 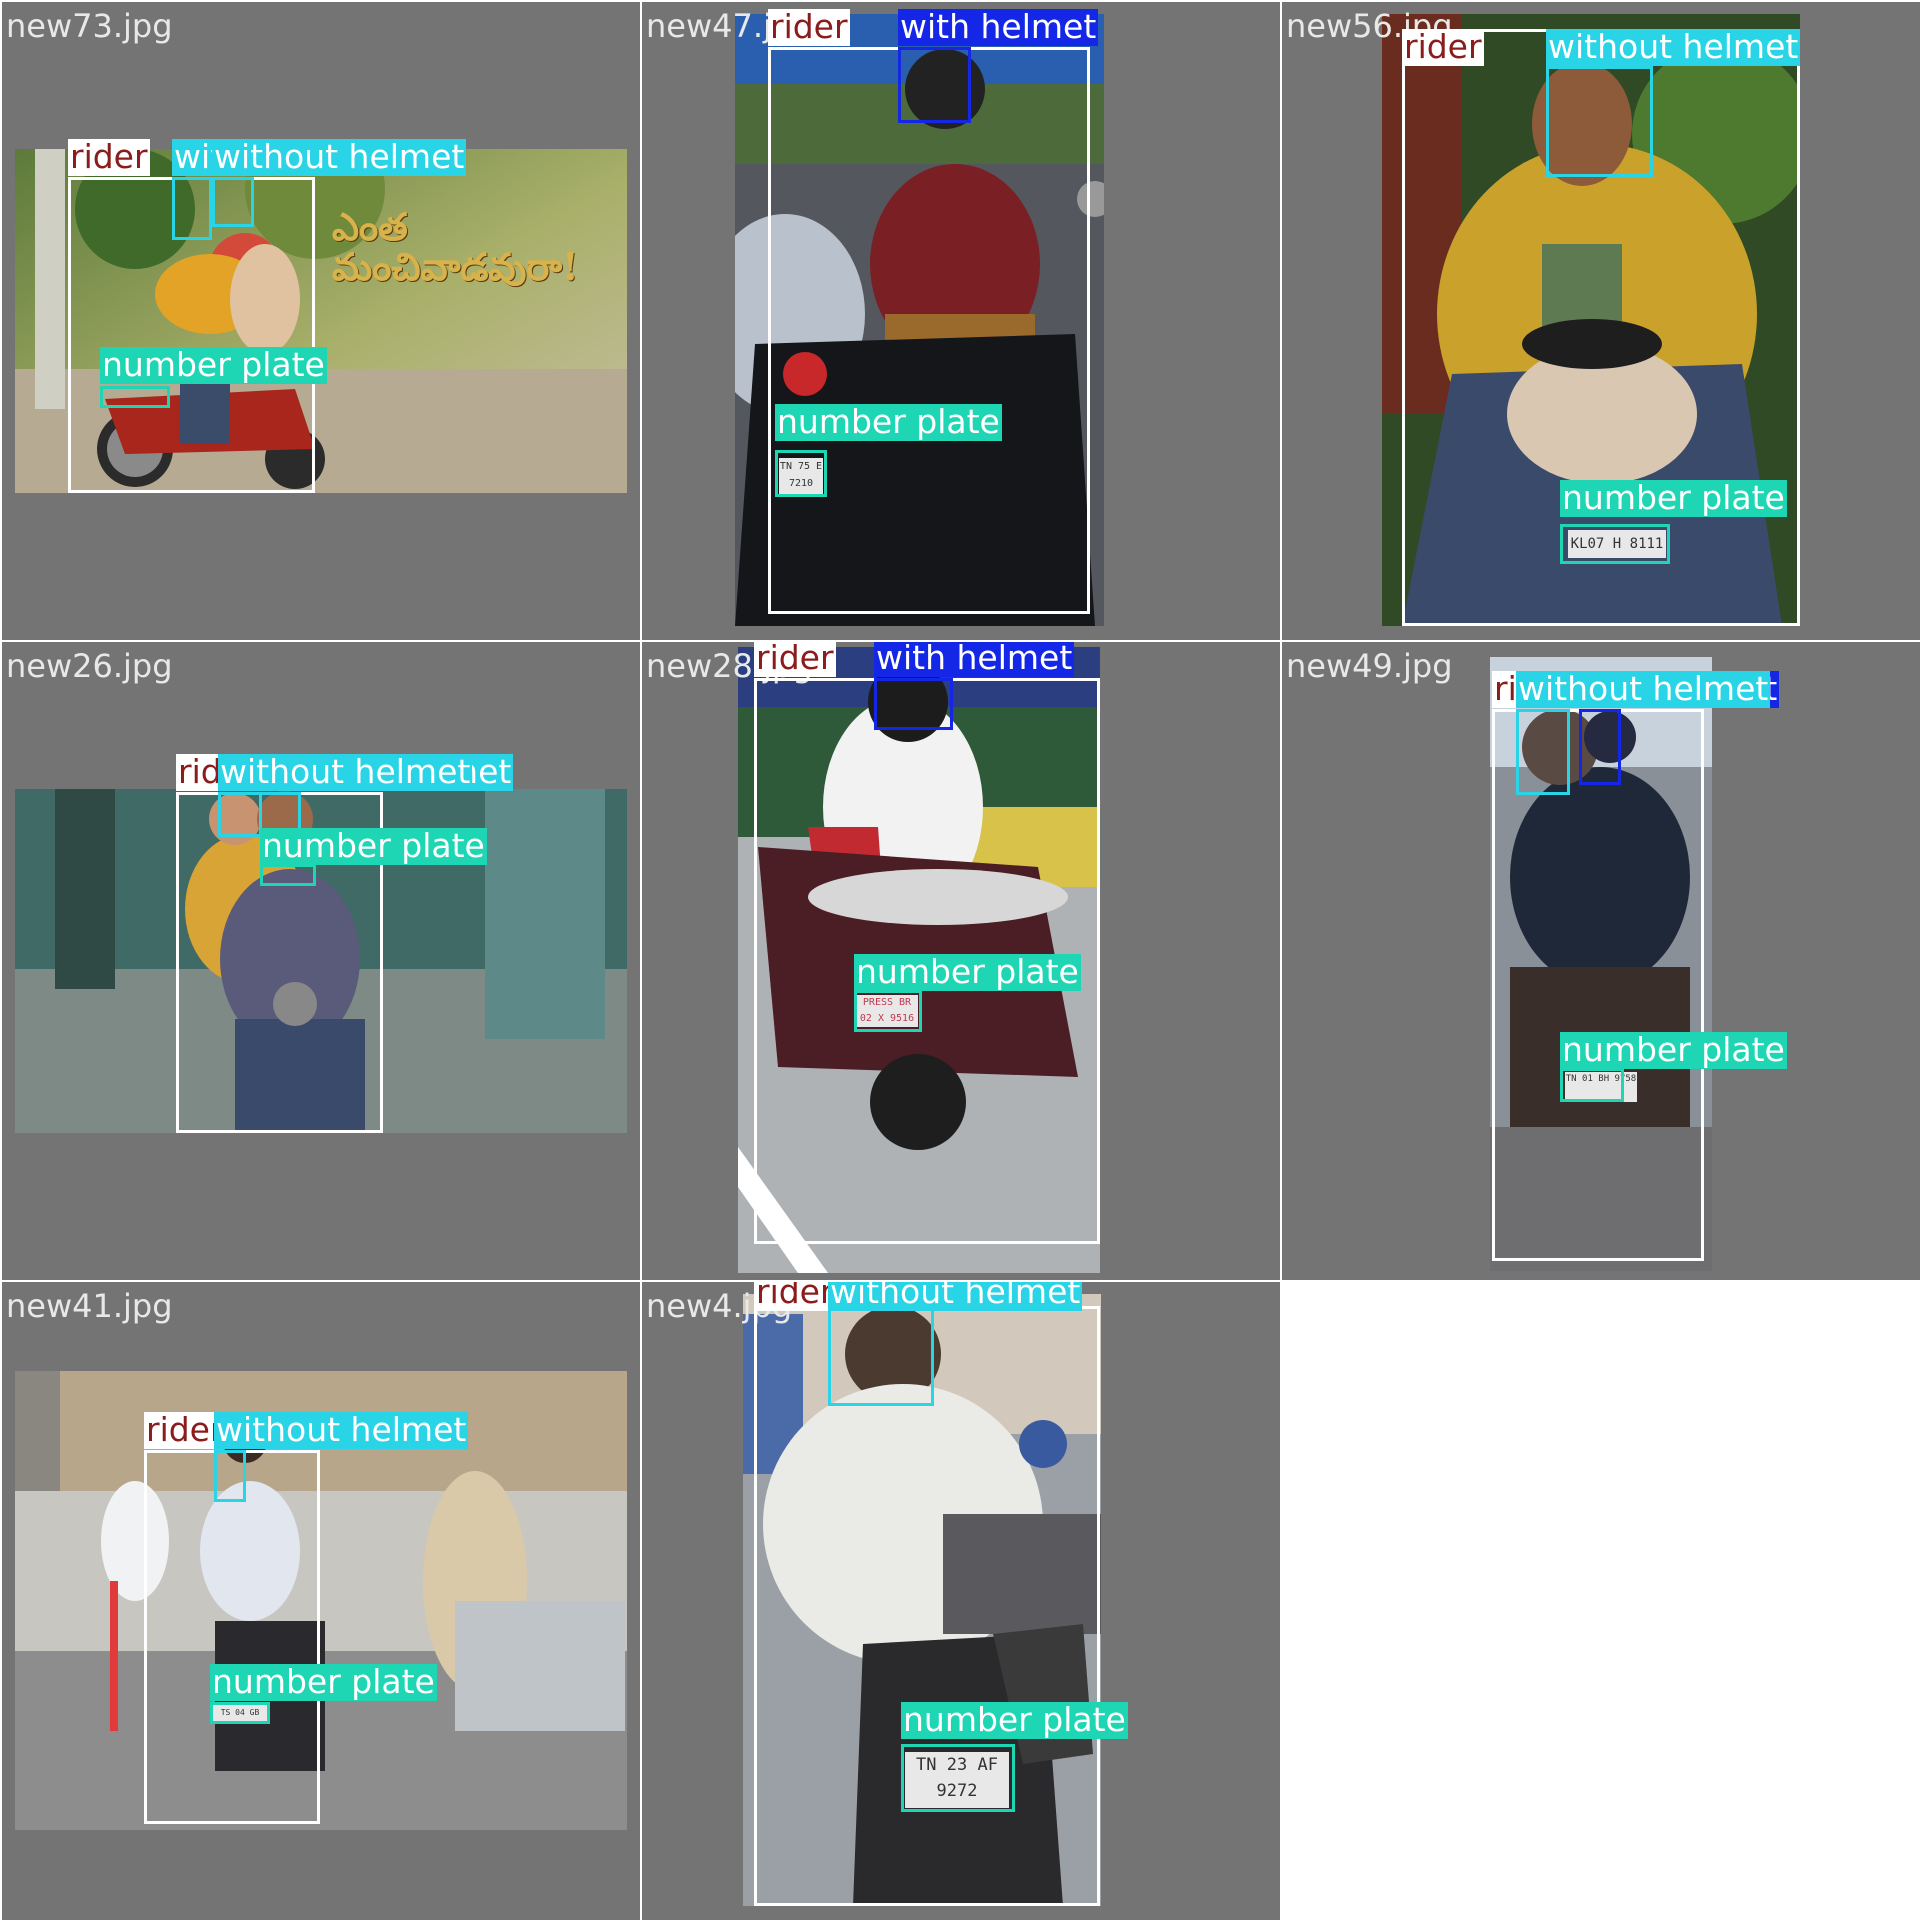 I want to click on license-plate: KL07 H 8111, so click(x=1617, y=544).